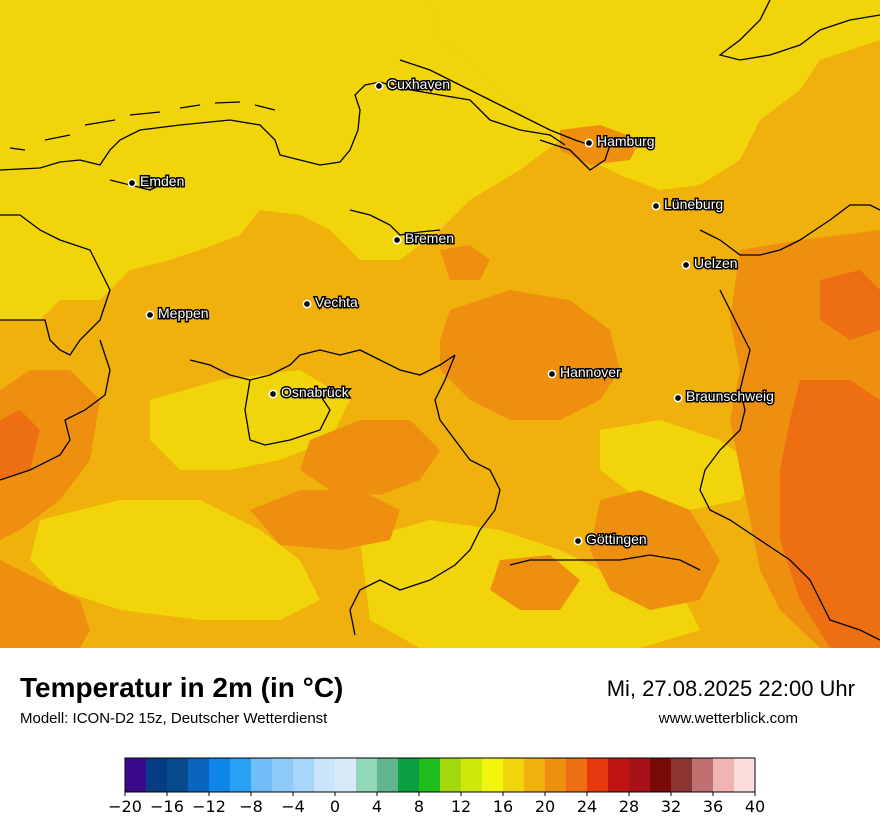 The height and width of the screenshot is (830, 880). I want to click on legend-tick-label: 20, so click(545, 806).